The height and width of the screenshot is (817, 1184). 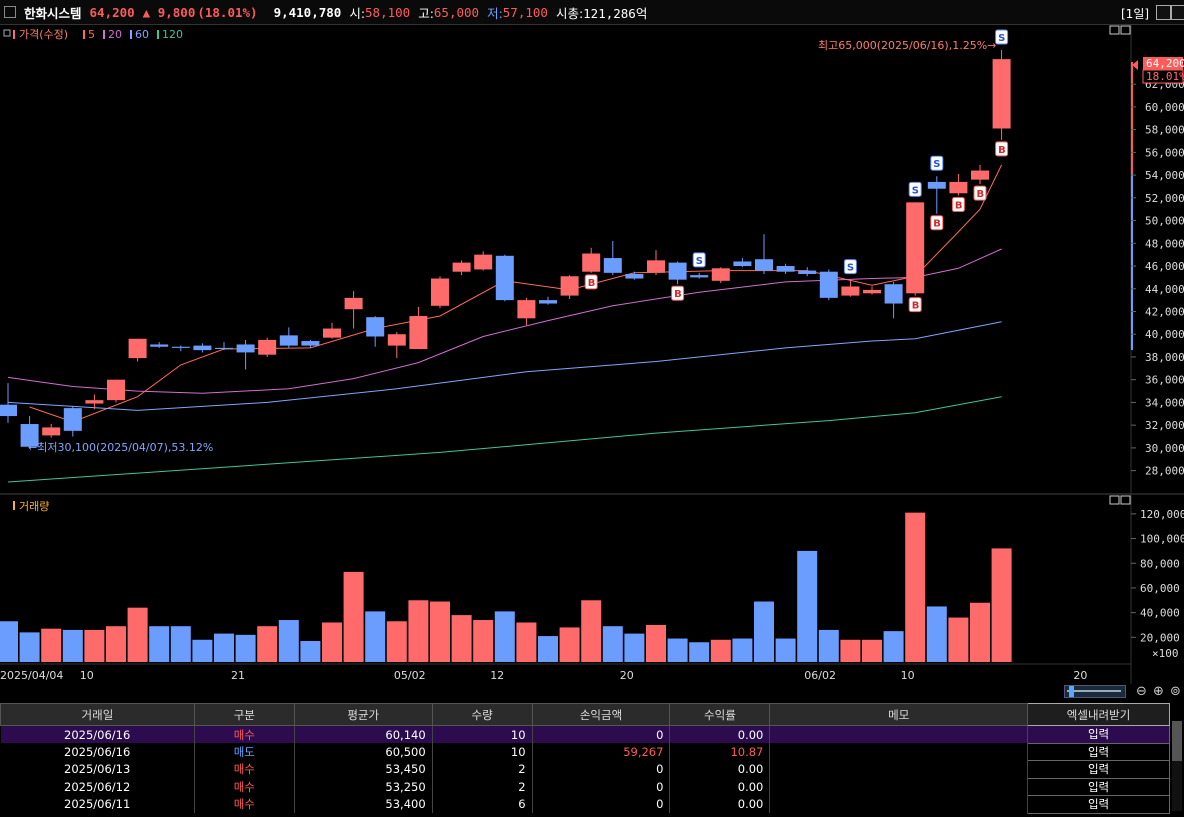 What do you see at coordinates (601, 714) in the screenshot?
I see `column-header: 손익금액` at bounding box center [601, 714].